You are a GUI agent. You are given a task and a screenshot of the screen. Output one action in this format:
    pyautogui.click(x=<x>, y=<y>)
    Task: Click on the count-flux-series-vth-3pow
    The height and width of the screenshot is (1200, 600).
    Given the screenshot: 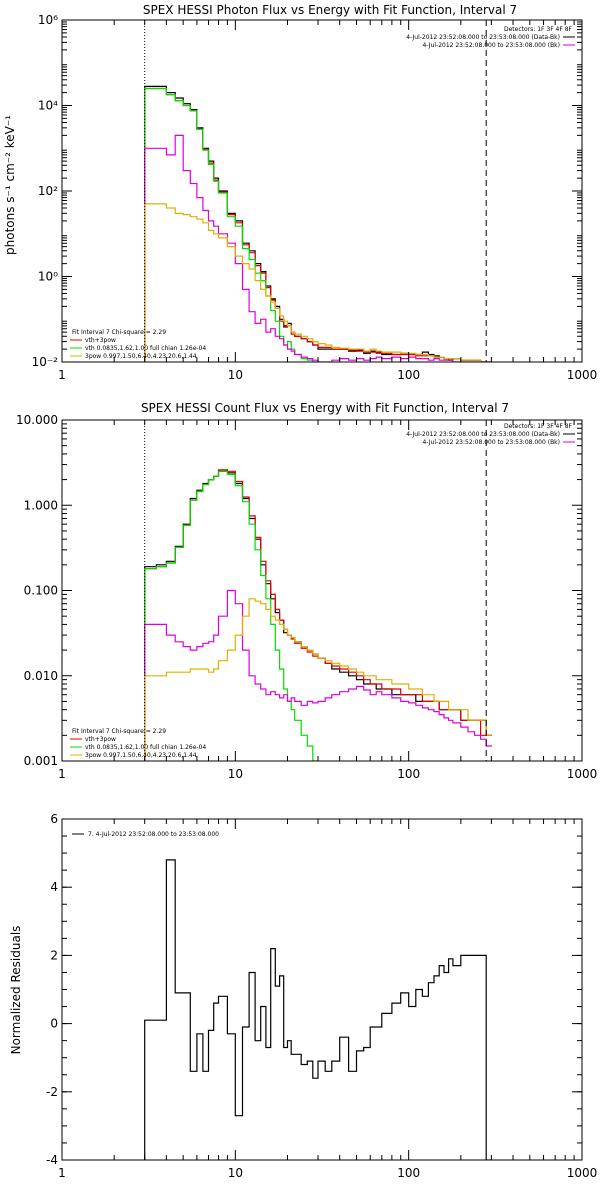 What is the action you would take?
    pyautogui.click(x=318, y=615)
    